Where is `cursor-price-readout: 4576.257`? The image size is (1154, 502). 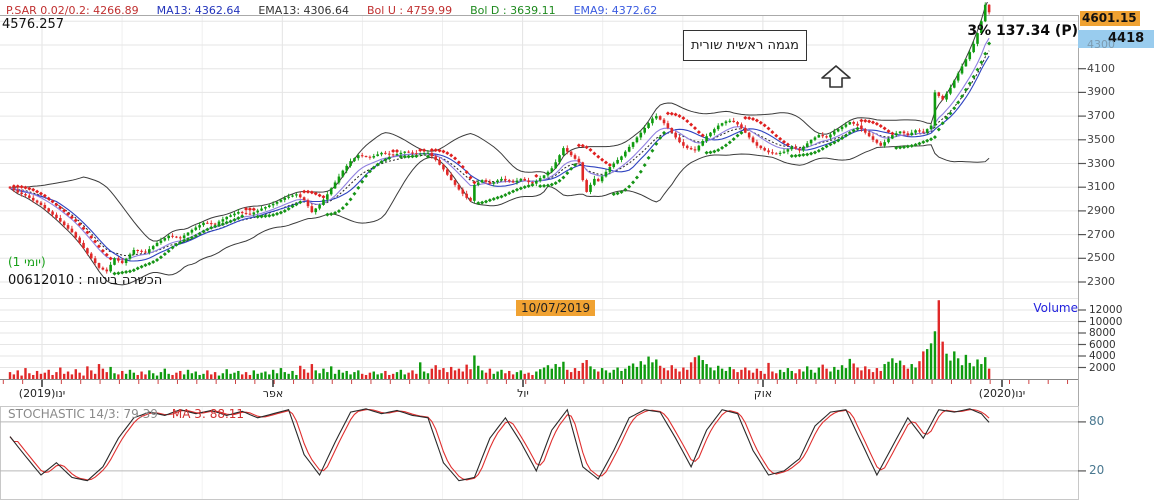 cursor-price-readout: 4576.257 is located at coordinates (33, 24).